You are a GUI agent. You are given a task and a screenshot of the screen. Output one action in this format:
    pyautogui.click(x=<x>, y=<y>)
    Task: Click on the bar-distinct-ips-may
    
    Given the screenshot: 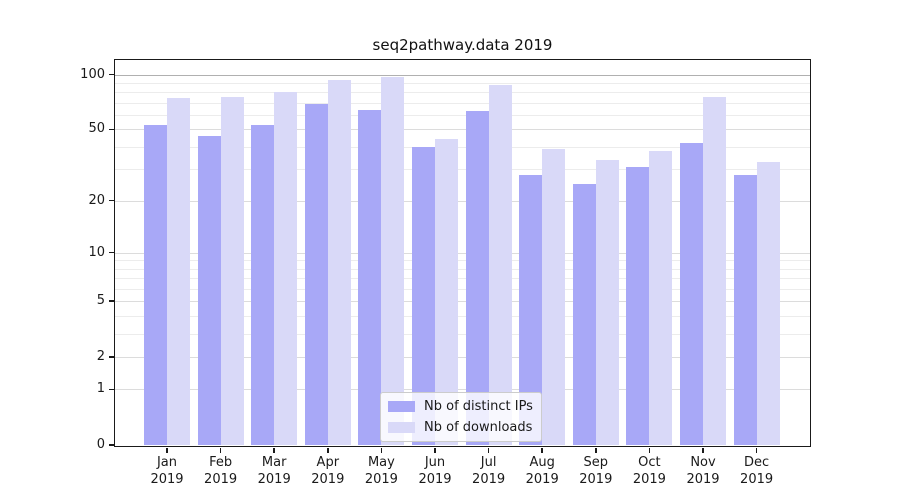 What is the action you would take?
    pyautogui.click(x=370, y=277)
    